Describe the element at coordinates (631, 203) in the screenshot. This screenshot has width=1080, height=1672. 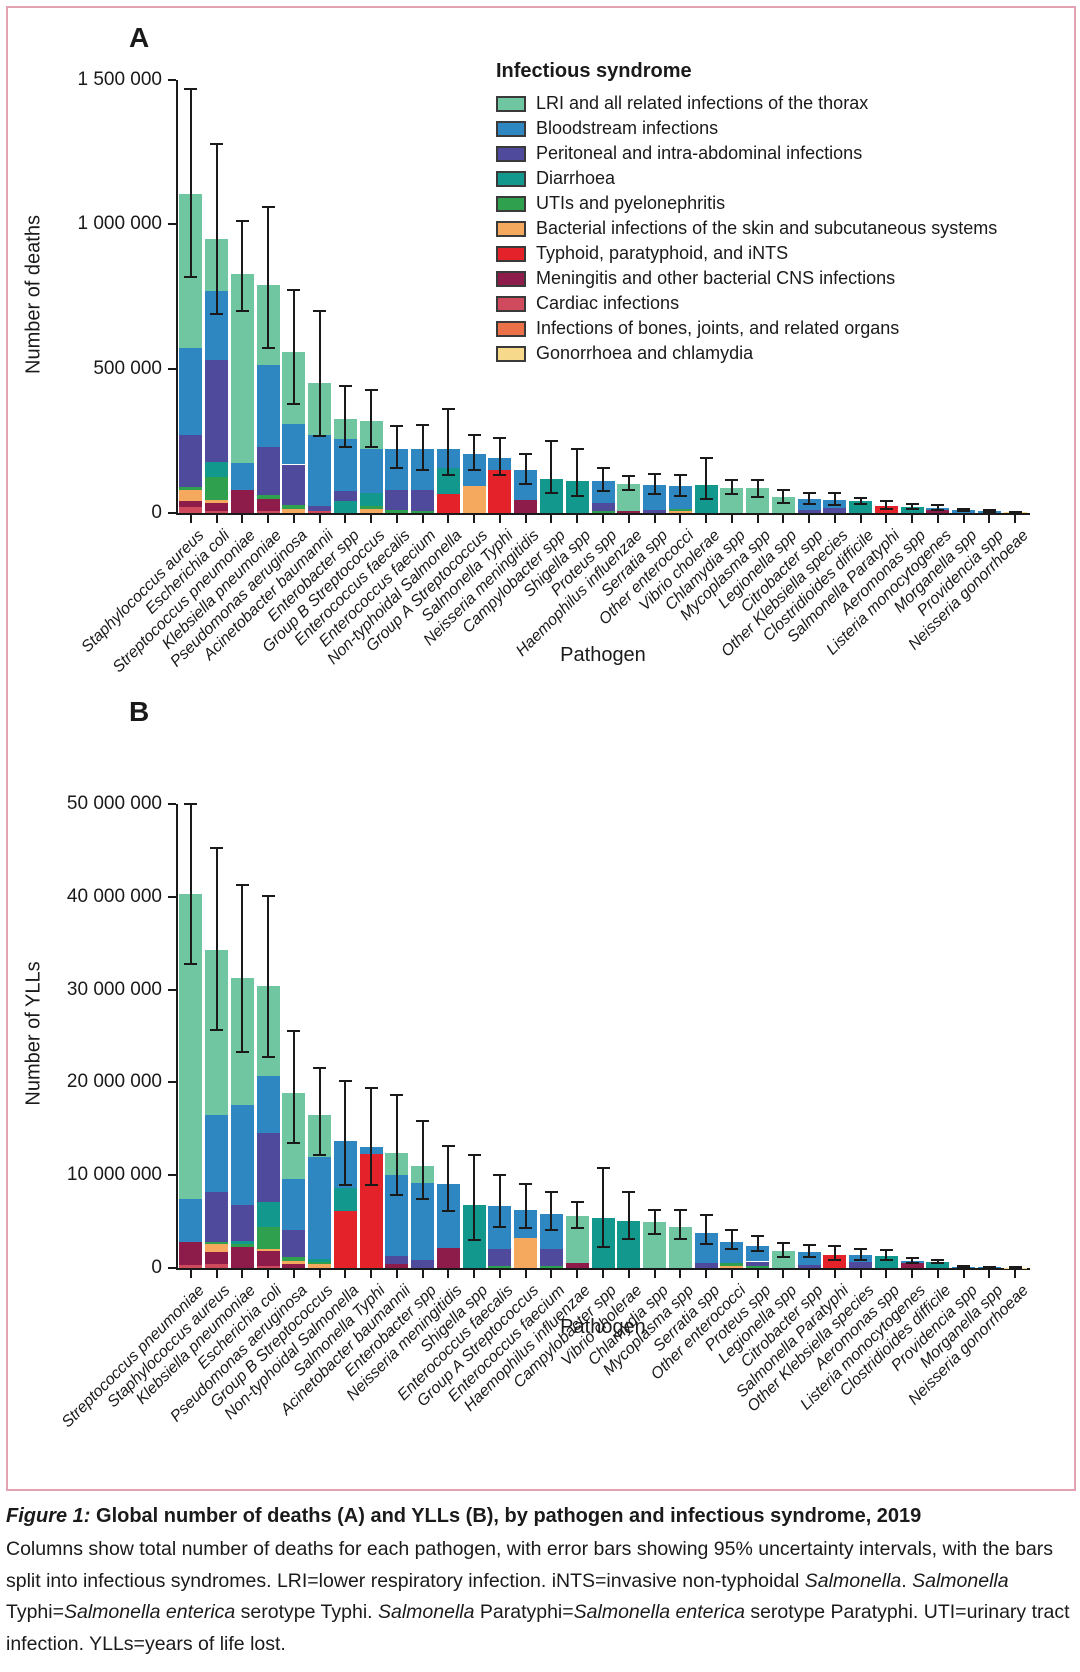
I see `legend-label: UTIs and pyelonephritis` at that location.